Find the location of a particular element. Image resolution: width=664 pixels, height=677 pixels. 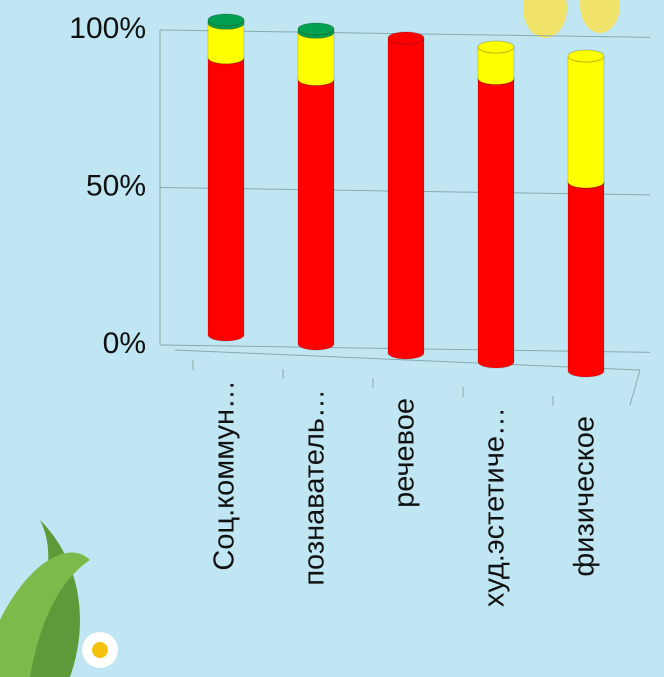

floor-front is located at coordinates (407, 360).